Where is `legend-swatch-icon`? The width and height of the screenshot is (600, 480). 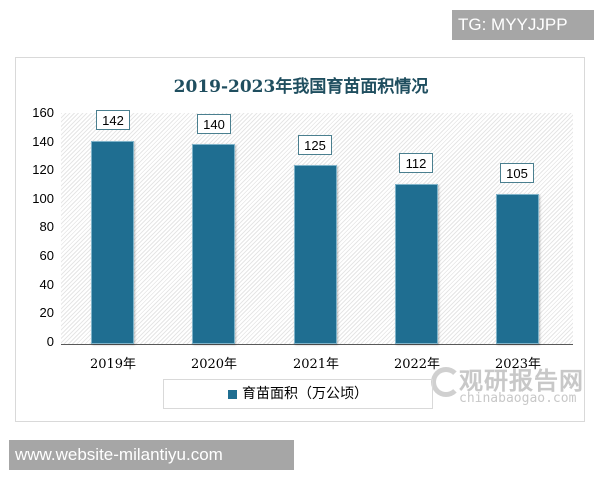
legend-swatch-icon is located at coordinates (232, 394).